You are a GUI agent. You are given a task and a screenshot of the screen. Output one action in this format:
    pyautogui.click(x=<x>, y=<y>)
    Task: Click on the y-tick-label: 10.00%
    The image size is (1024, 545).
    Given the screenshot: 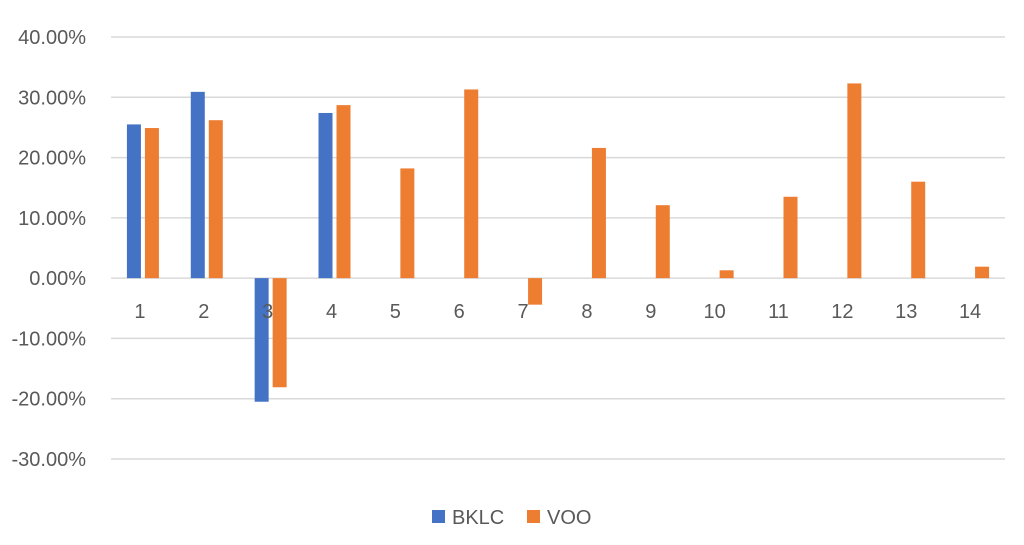 What is the action you would take?
    pyautogui.click(x=52, y=219)
    